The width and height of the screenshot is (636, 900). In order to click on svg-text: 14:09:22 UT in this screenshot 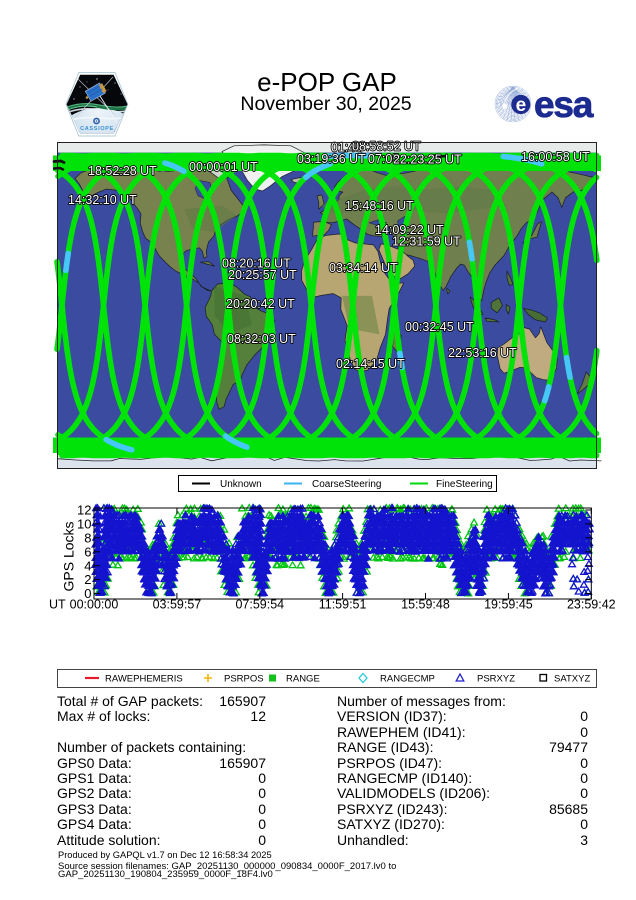, I will do `click(409, 230)`.